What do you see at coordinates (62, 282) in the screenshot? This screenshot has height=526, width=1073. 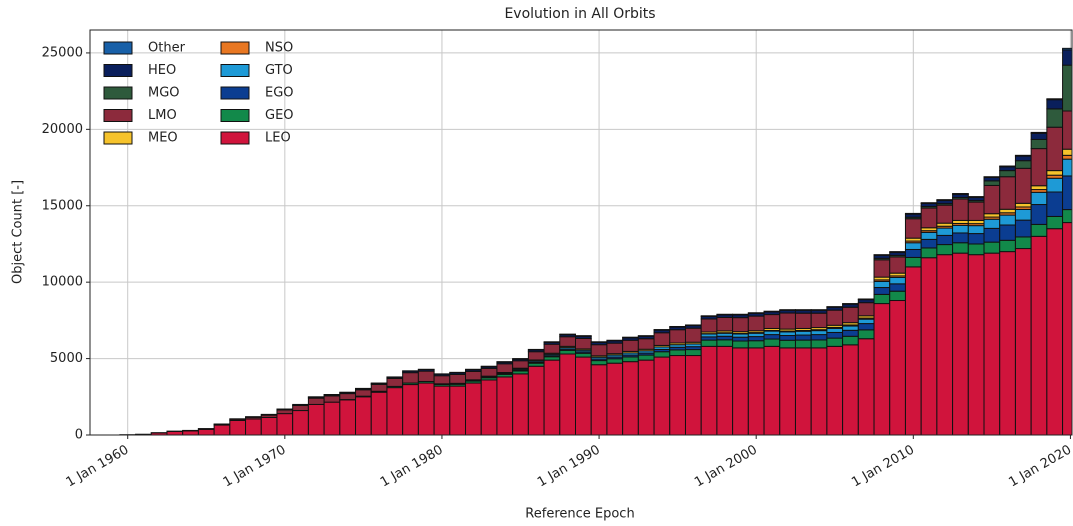 I see `y-tick-label: 10000` at bounding box center [62, 282].